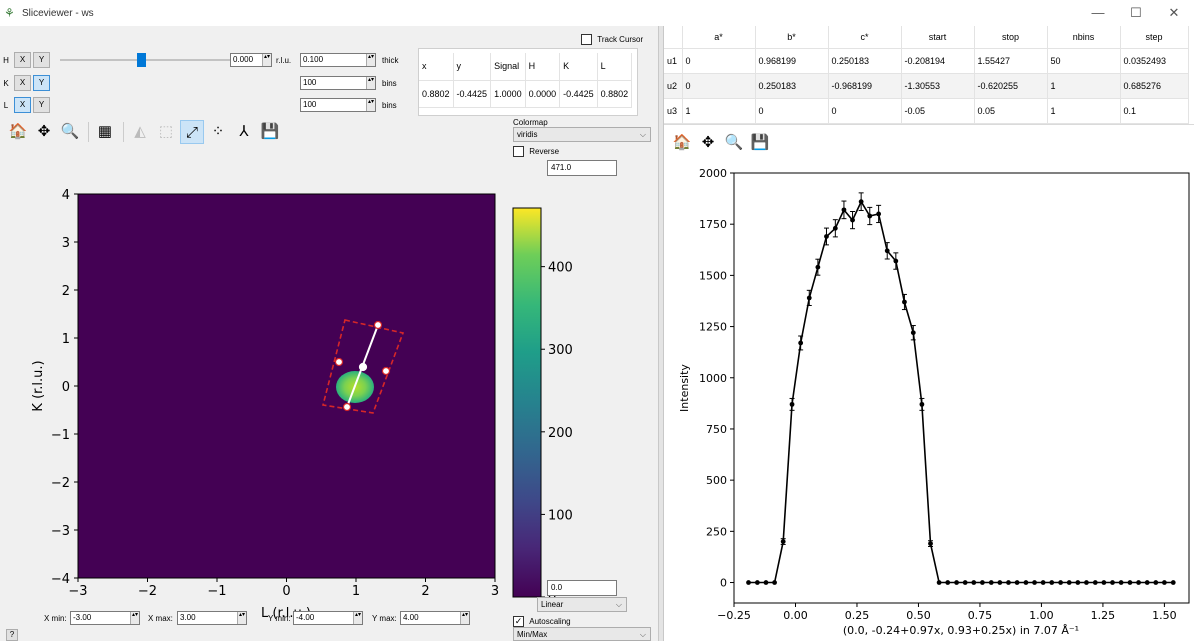  What do you see at coordinates (582, 134) in the screenshot?
I see `colormap-dropdown: viridis ⌵` at bounding box center [582, 134].